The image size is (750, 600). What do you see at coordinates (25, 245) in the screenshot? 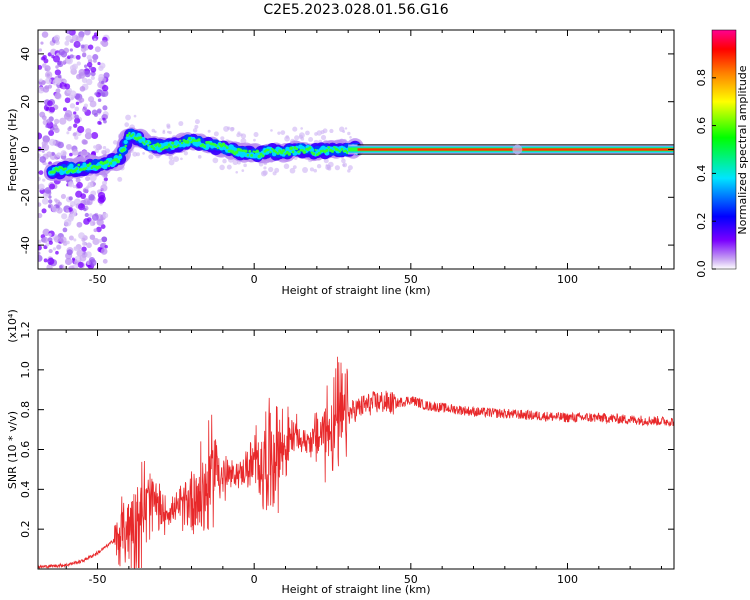
I see `y-tick-label: -40` at bounding box center [25, 245].